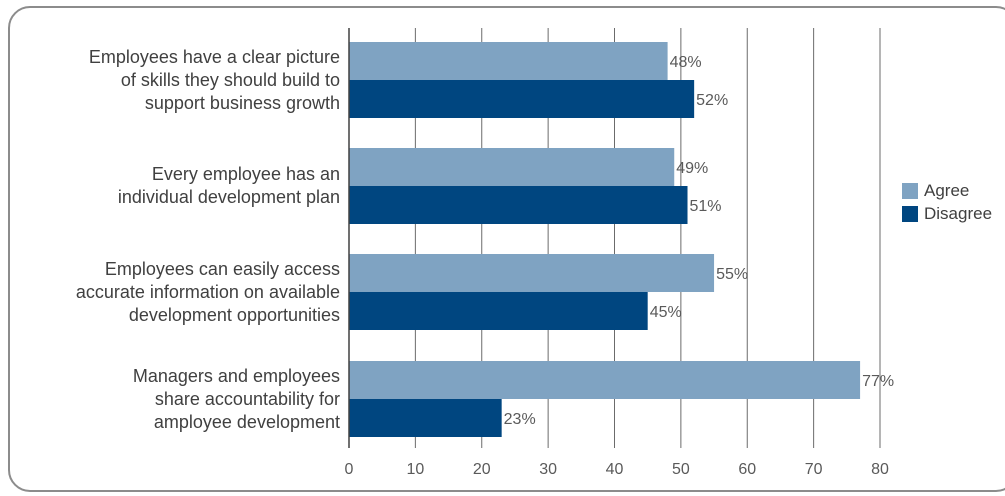 The image size is (1005, 496). What do you see at coordinates (230, 79) in the screenshot?
I see `category-label-line: of skills they should build to` at bounding box center [230, 79].